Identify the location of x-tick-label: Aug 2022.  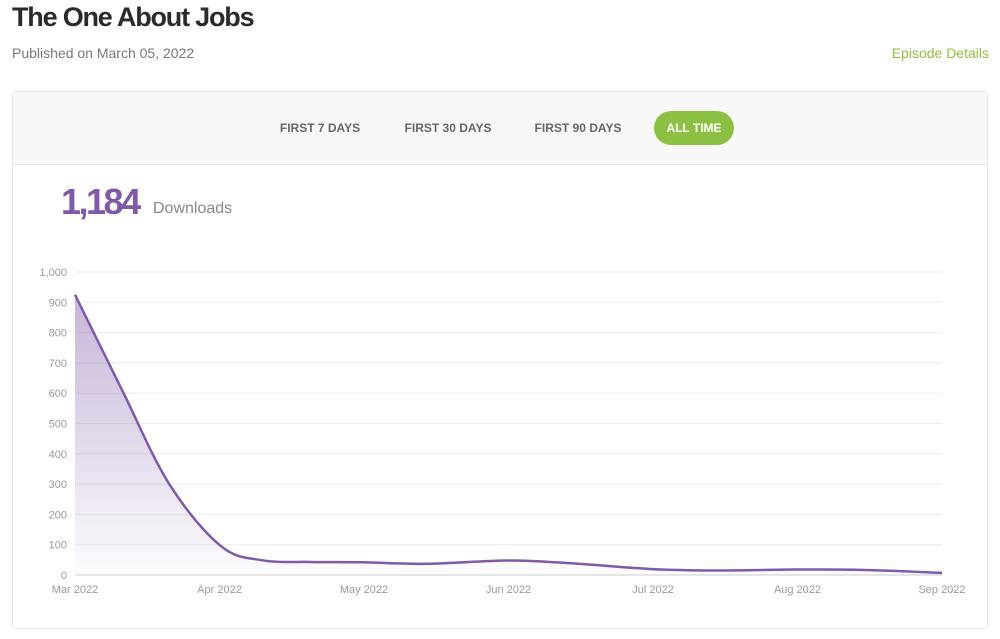
(797, 590).